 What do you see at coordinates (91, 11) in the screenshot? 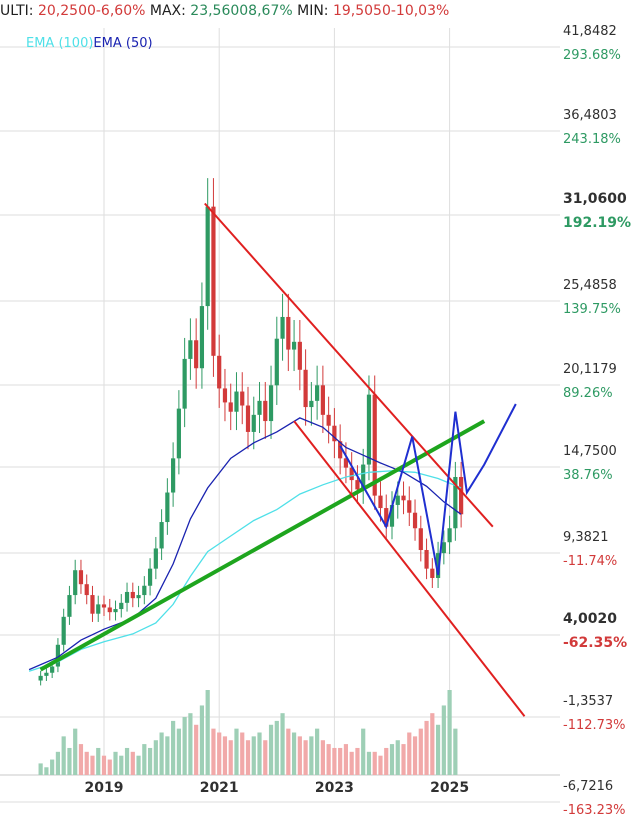
I see `last-value: 20,2500-6,60%` at bounding box center [91, 11].